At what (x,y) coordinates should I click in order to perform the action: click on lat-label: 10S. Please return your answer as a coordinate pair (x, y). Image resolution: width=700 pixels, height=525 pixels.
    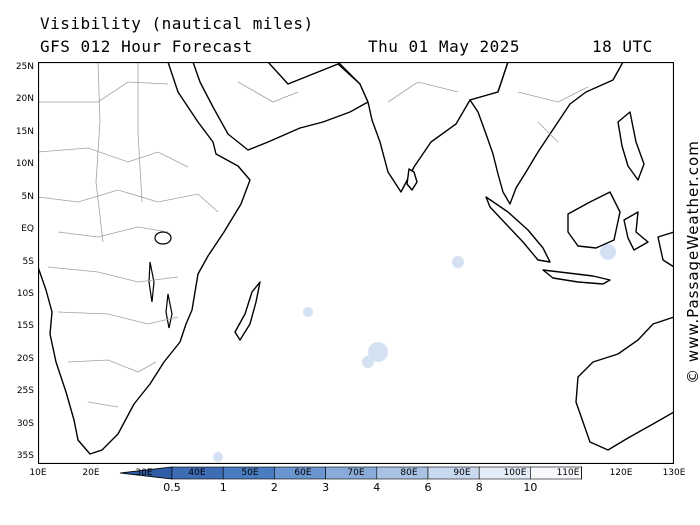
    Looking at the image, I should click on (25, 293).